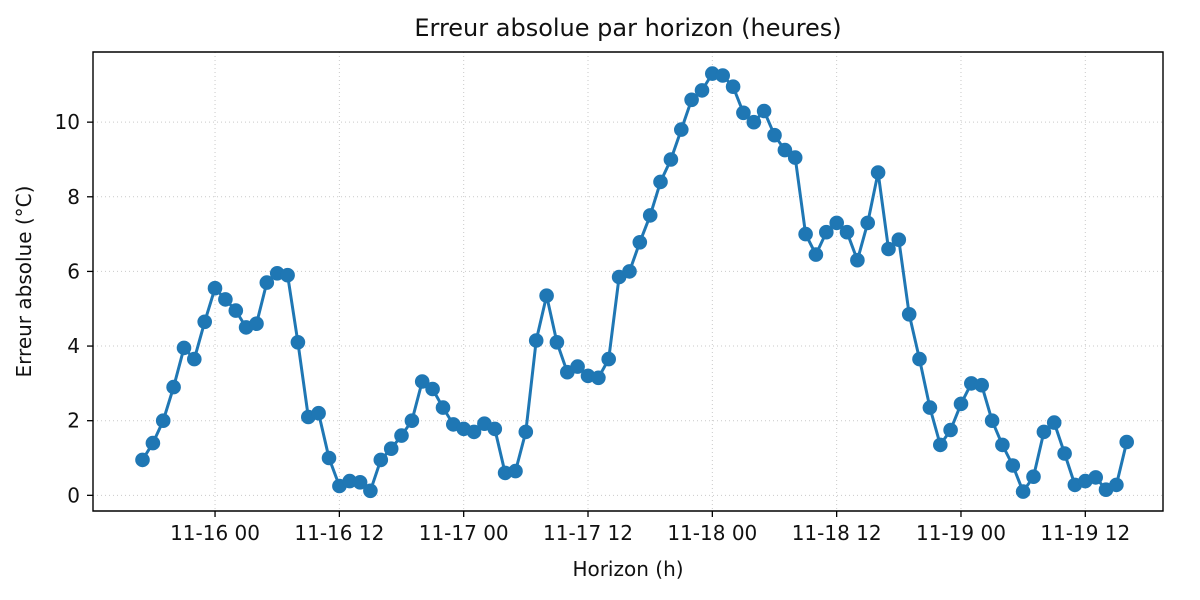  What do you see at coordinates (627, 569) in the screenshot?
I see `x-axis-label: Horizon (h)` at bounding box center [627, 569].